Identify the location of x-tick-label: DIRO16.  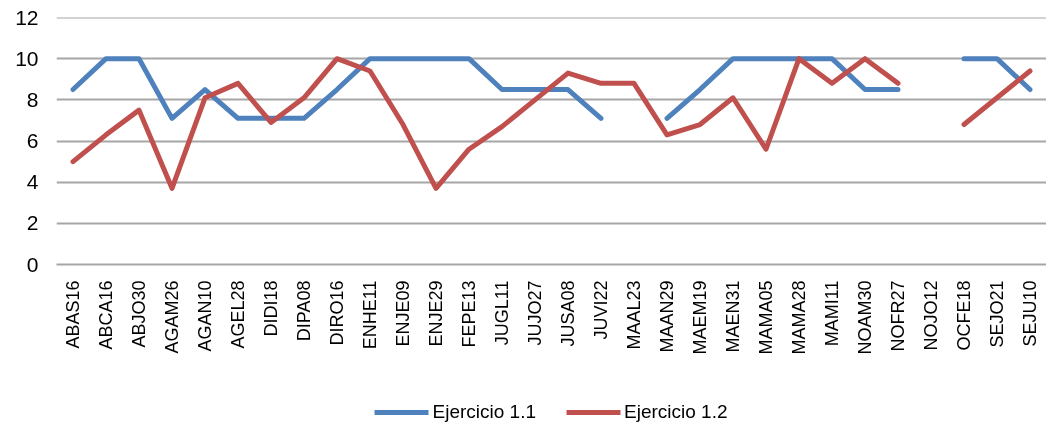
(337, 313).